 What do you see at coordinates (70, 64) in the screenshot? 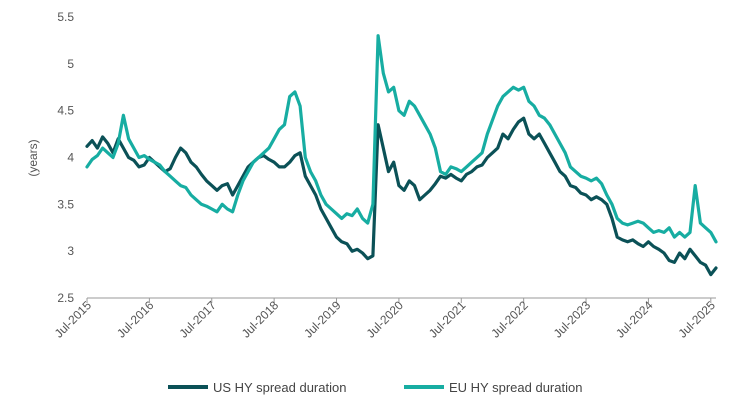
I see `y-tick-label: 5` at bounding box center [70, 64].